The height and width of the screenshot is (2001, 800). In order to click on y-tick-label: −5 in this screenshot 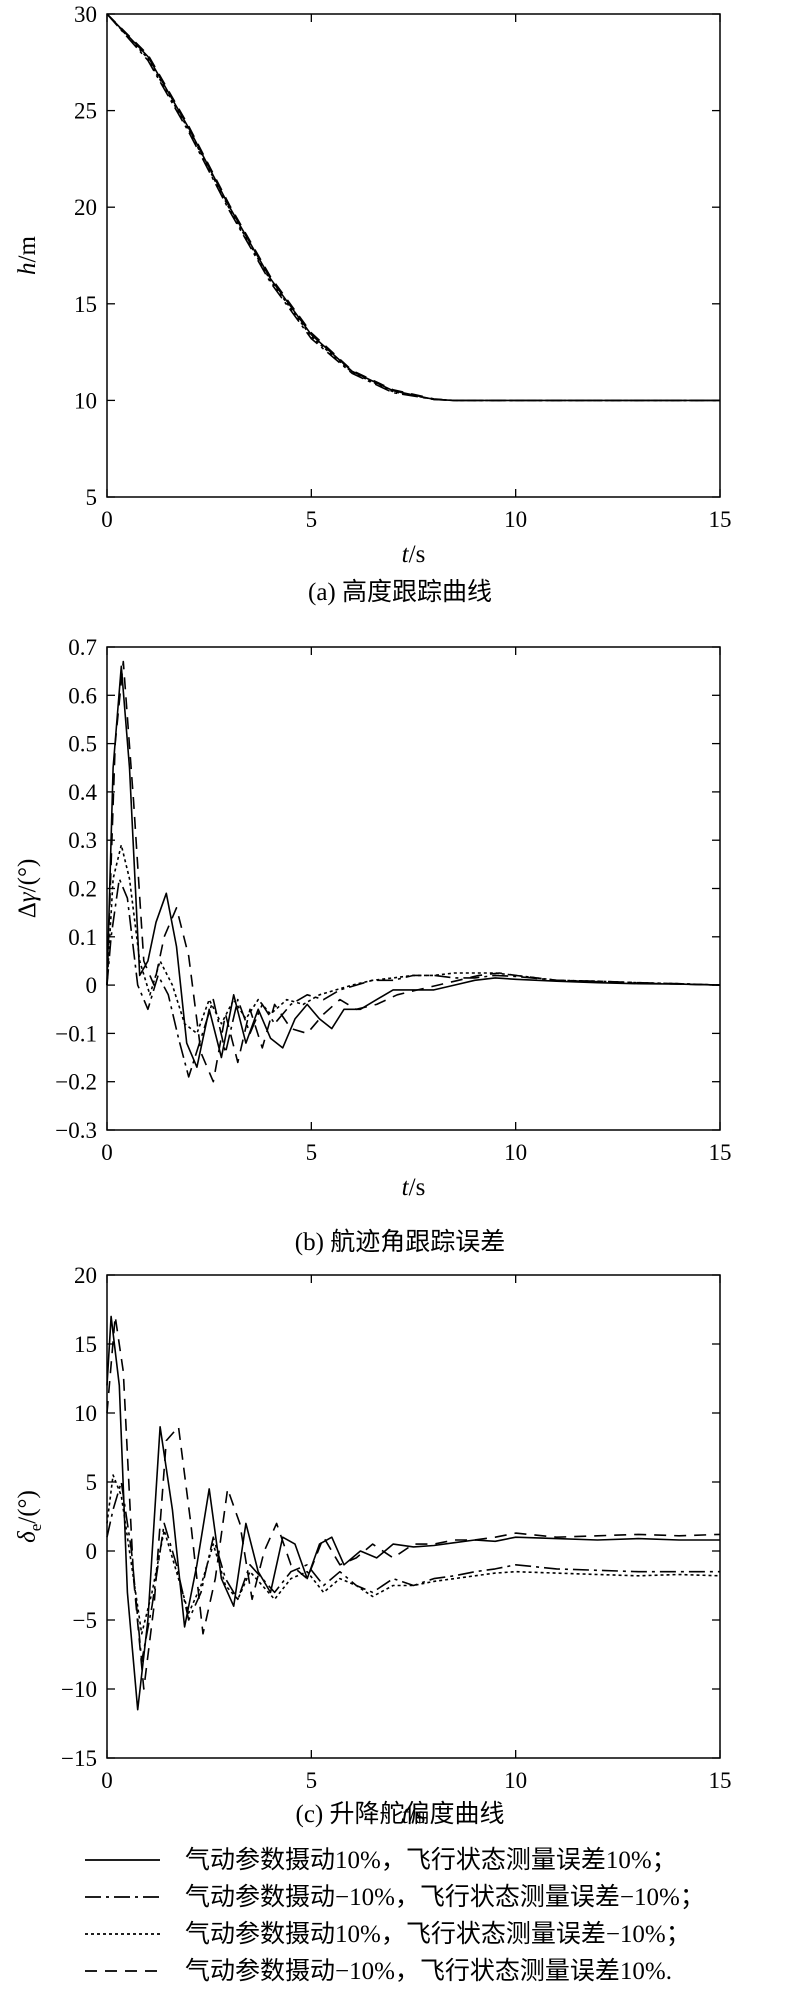, I will do `click(85, 1620)`.